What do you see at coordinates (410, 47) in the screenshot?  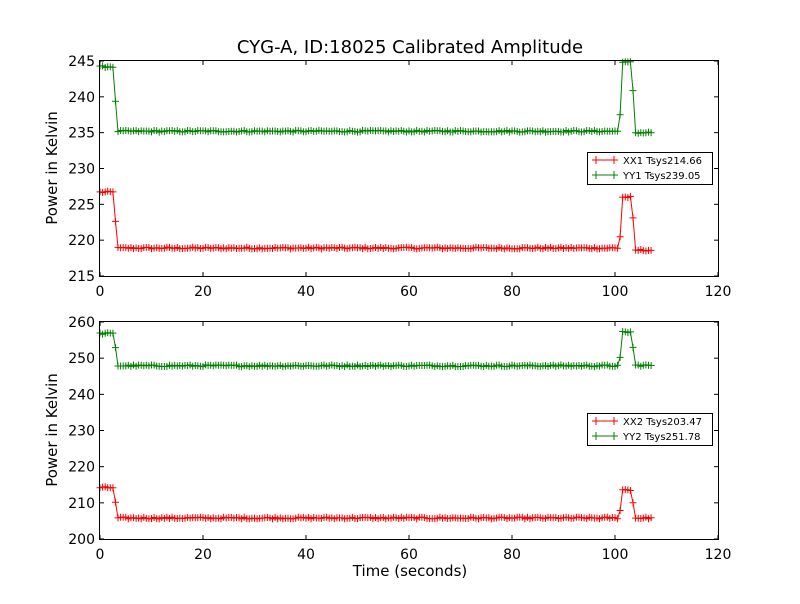 I see `chart-title: CYG-A, ID:18025 Calibrated Amplitude` at bounding box center [410, 47].